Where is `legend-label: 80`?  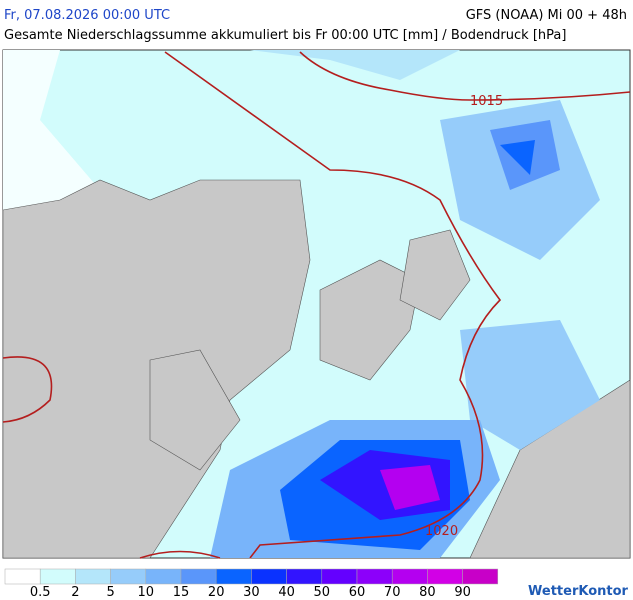 legend-label: 80 is located at coordinates (427, 592).